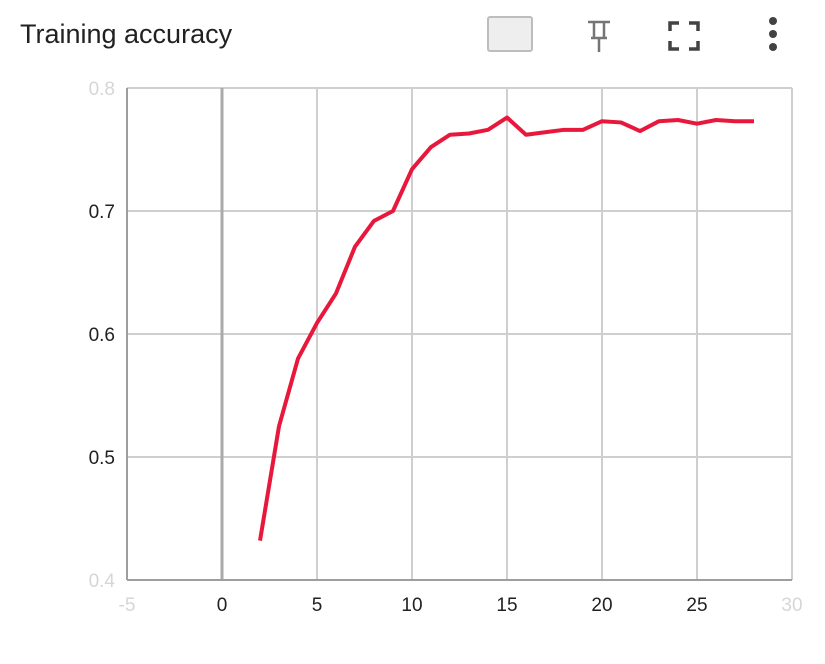 This screenshot has height=664, width=825. Describe the element at coordinates (791, 605) in the screenshot. I see `x-tick-label: 30` at that location.